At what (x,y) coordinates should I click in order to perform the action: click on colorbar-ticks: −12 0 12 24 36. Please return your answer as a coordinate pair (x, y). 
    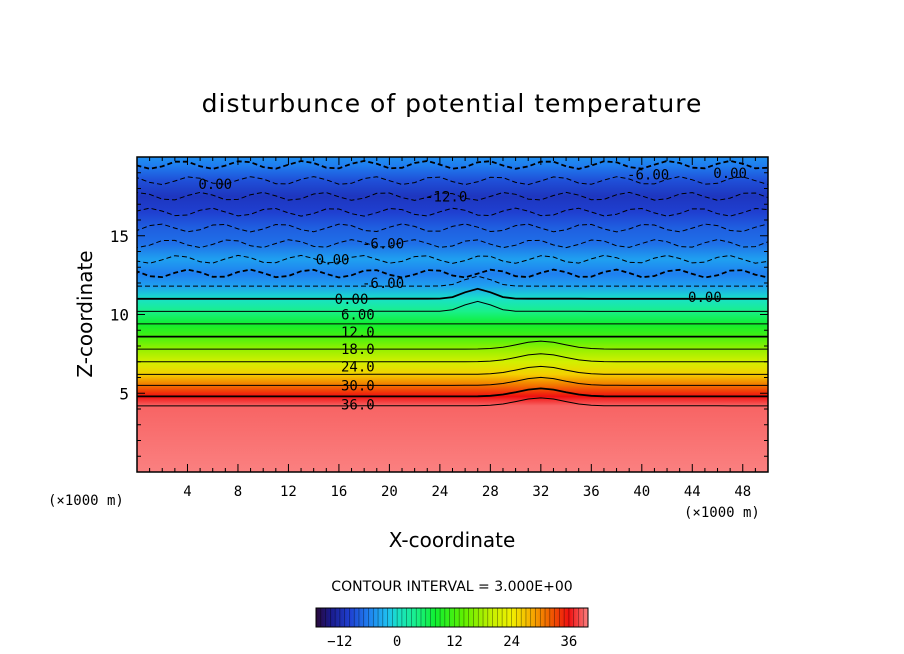
    Looking at the image, I should click on (452, 642).